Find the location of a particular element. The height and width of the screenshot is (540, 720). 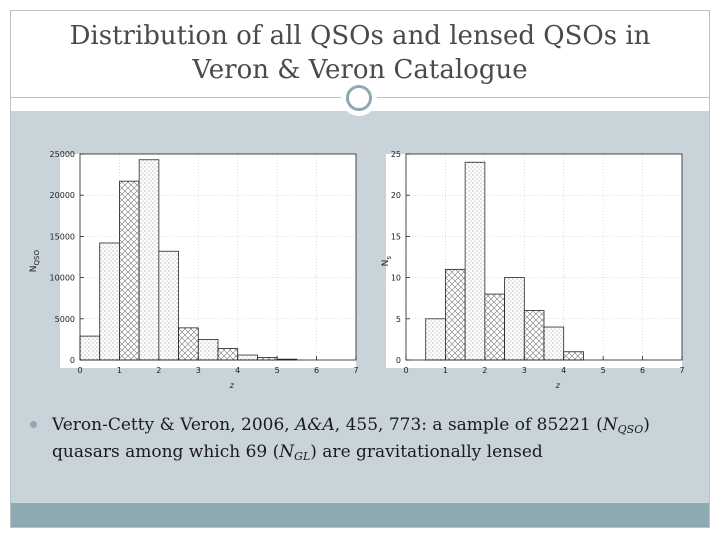

n-gl-symbol: N is located at coordinates (287, 452).